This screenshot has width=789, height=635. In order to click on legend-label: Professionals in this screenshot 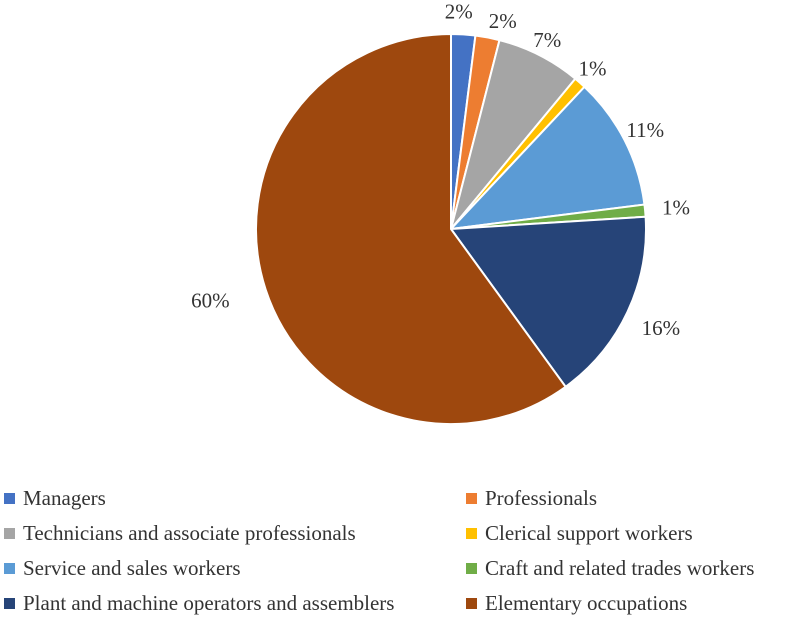, I will do `click(541, 498)`.